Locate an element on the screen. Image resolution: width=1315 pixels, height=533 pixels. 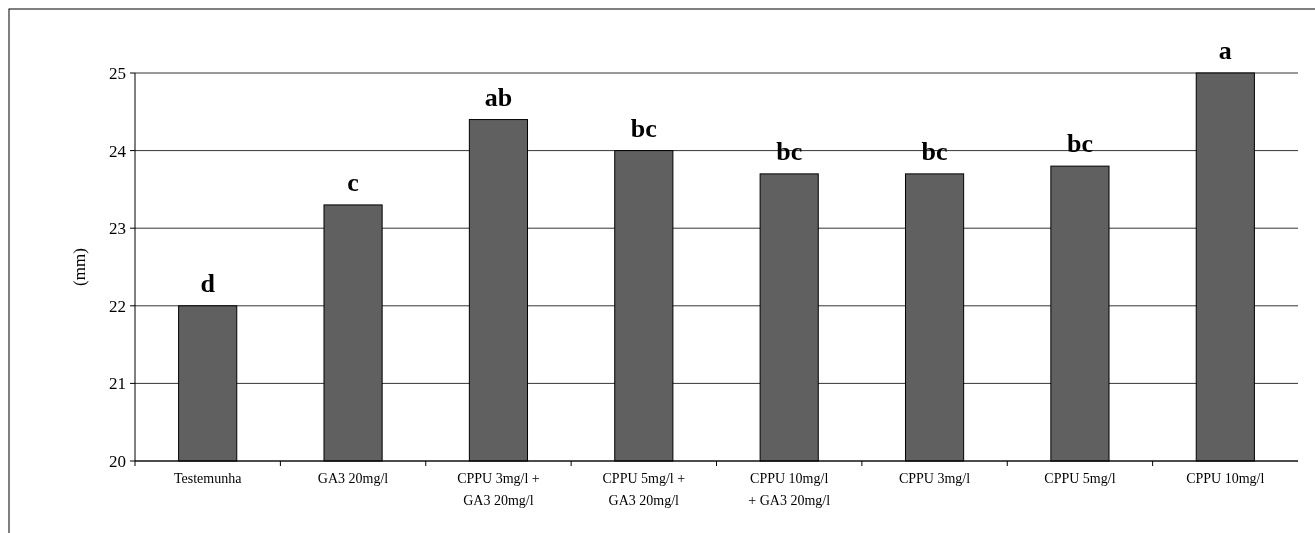
y-tick-label: 20 is located at coordinates (117, 461).